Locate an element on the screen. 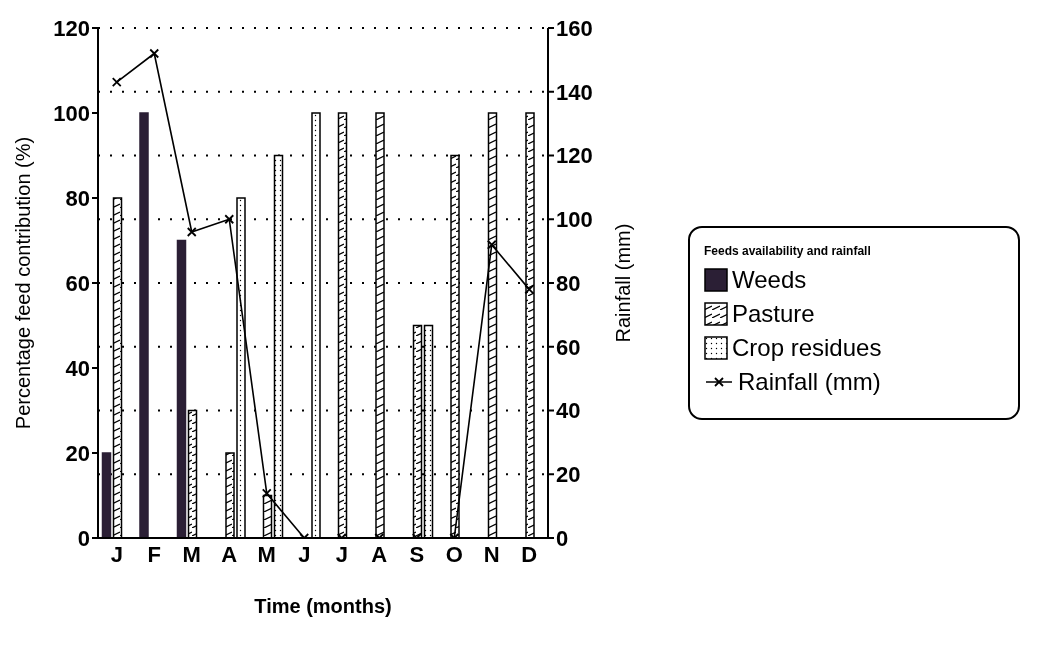 The height and width of the screenshot is (653, 1063). legend-label: Crop residues is located at coordinates (807, 348).